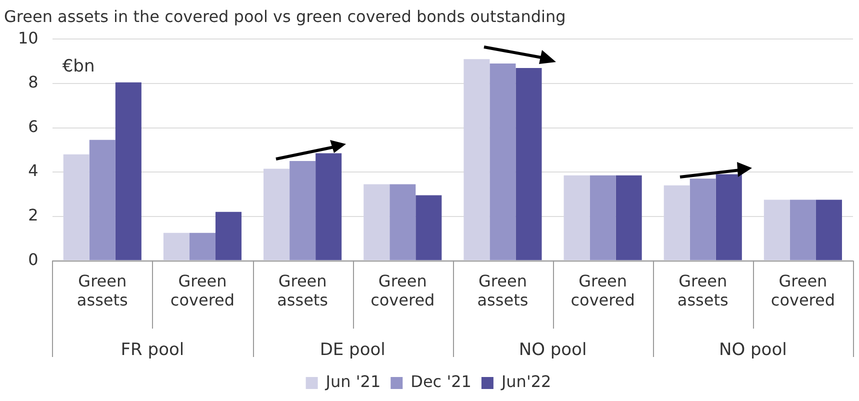 The width and height of the screenshot is (859, 401). Describe the element at coordinates (152, 350) in the screenshot. I see `text: FR pool` at that location.